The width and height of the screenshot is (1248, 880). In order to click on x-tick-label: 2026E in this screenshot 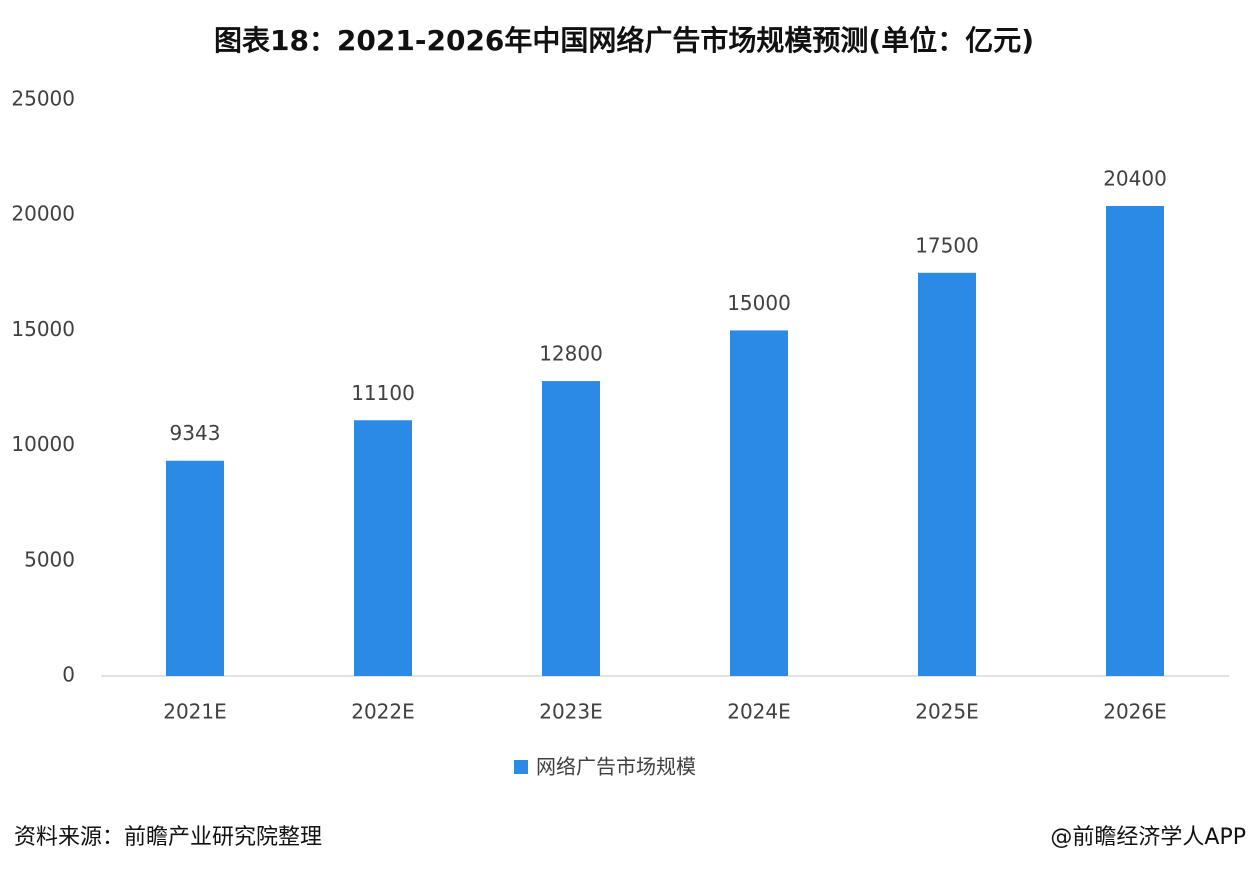, I will do `click(1135, 712)`.